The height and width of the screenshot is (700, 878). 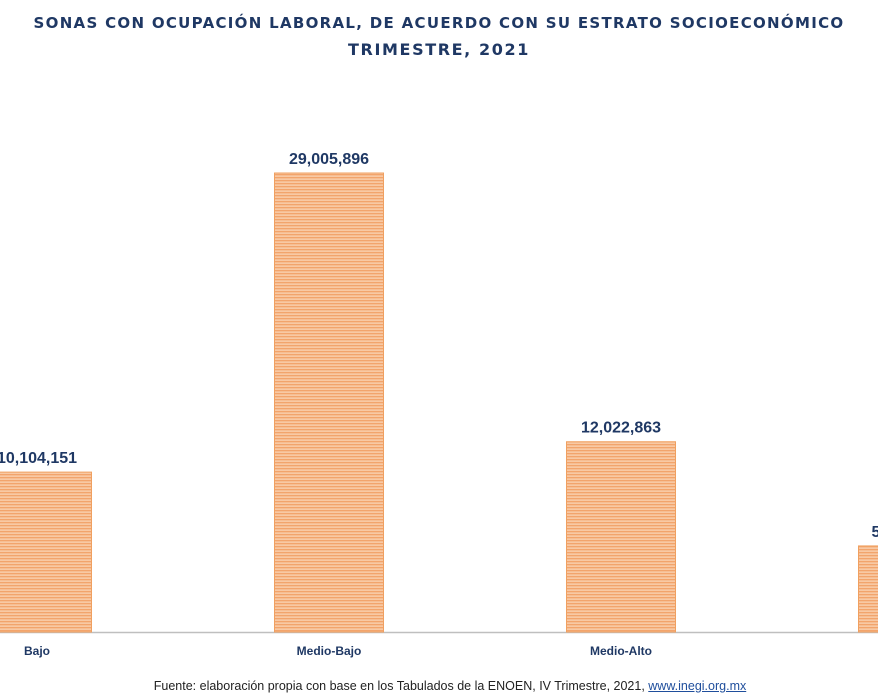 What do you see at coordinates (329, 402) in the screenshot?
I see `bar-medio-bajo` at bounding box center [329, 402].